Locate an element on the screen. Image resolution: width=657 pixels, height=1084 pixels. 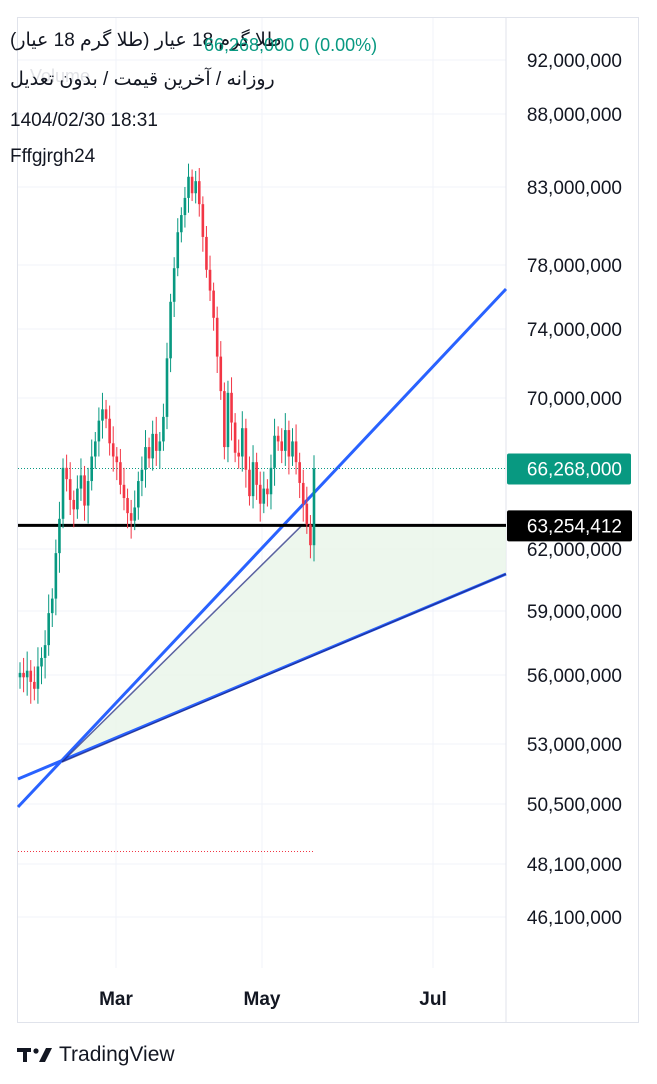
price-tick-label: 92,000,000 is located at coordinates (574, 61).